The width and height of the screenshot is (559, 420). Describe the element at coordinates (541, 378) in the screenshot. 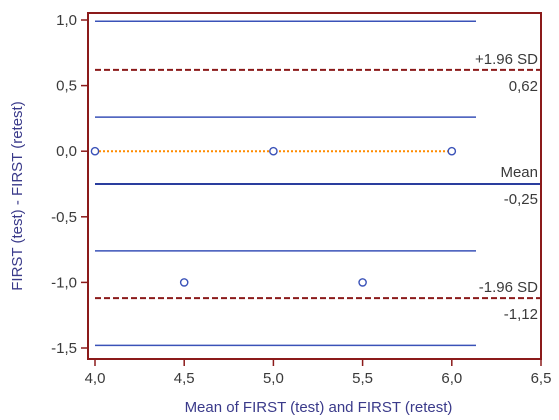

I see `x-tick-label-5: 6,5` at that location.